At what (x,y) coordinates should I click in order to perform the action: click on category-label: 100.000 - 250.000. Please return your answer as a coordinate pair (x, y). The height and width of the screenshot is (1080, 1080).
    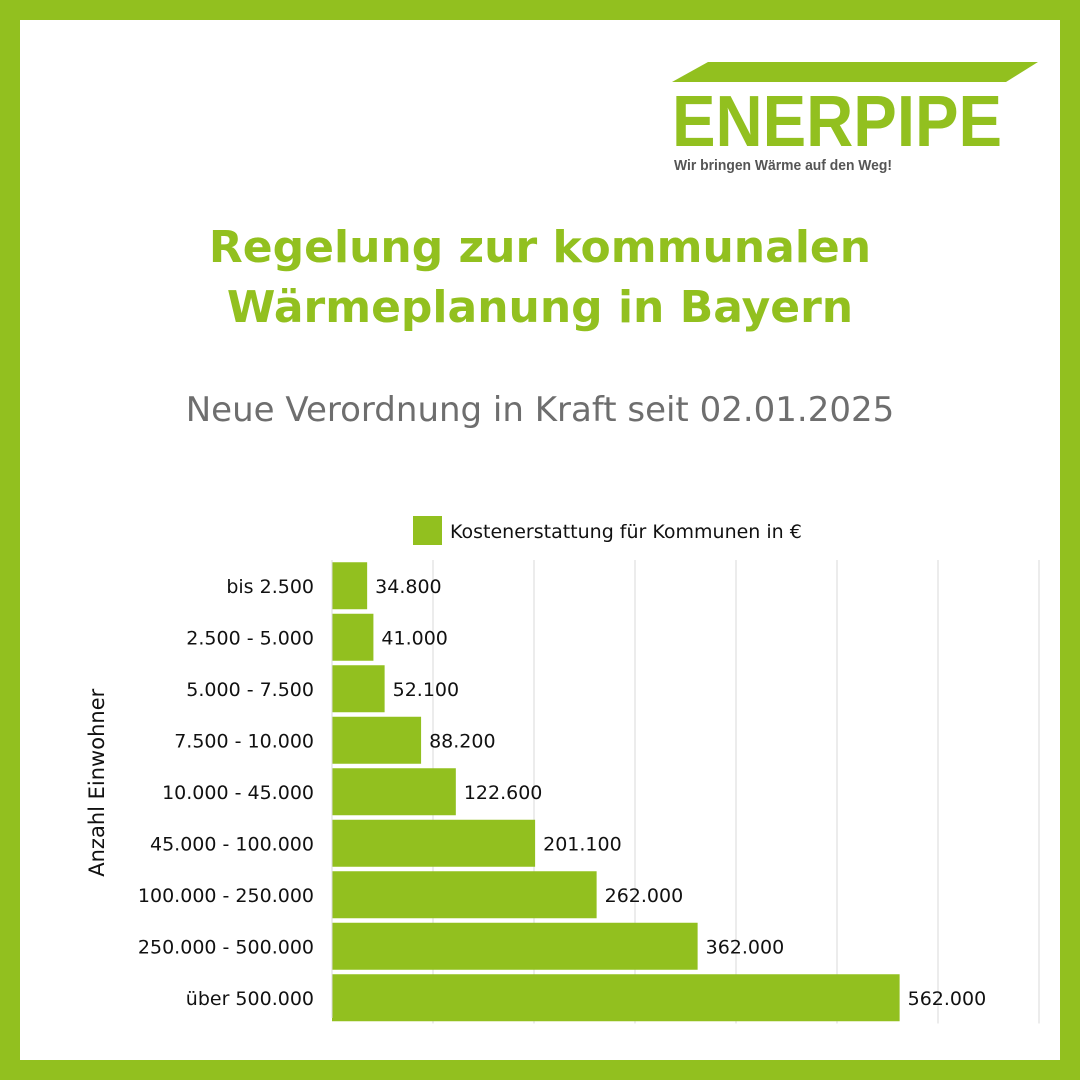
    Looking at the image, I should click on (226, 896).